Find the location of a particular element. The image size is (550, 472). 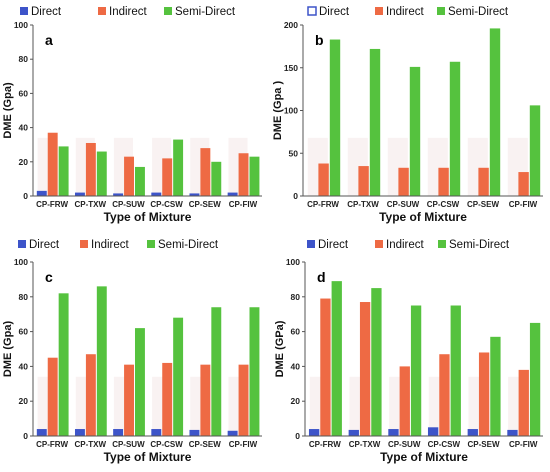

panel-d-bar-semi-direct-cp-csw is located at coordinates (455, 370).